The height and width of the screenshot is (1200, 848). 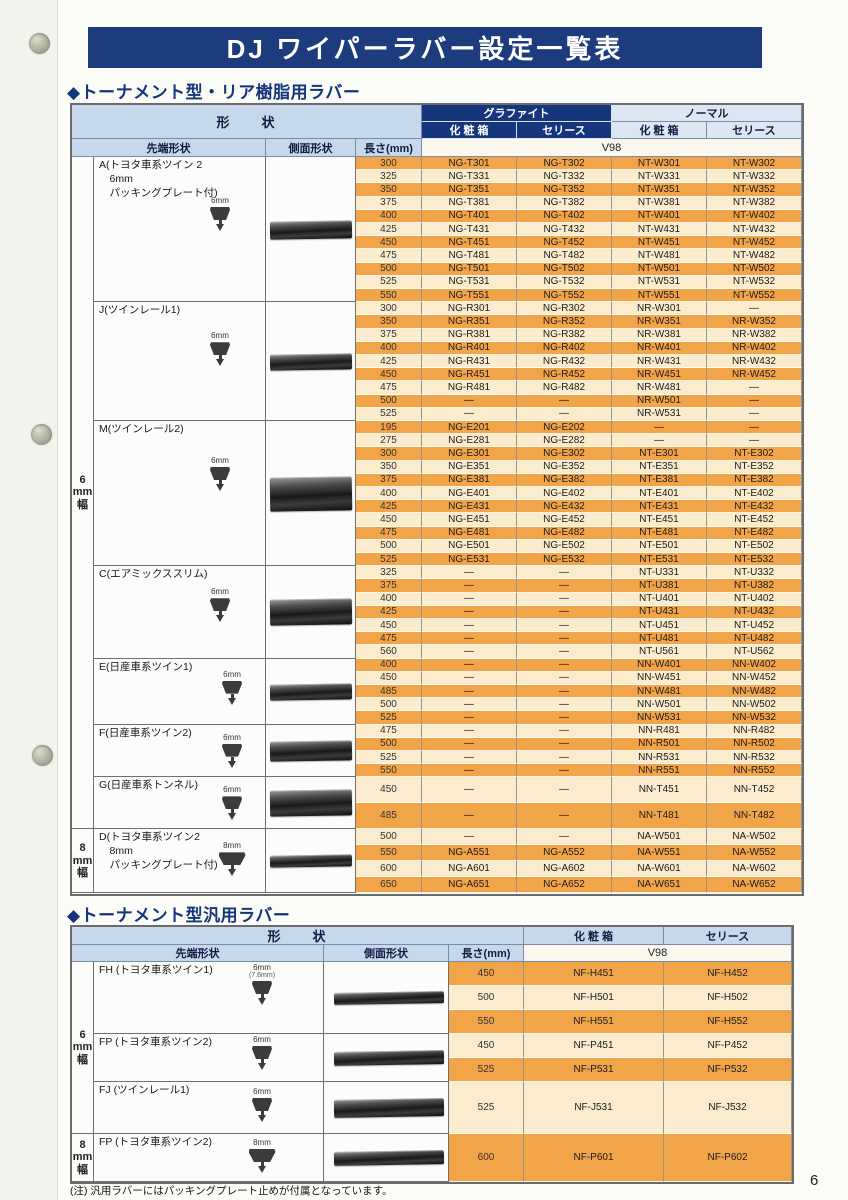 What do you see at coordinates (754, 243) in the screenshot?
I see `part-number-cell: NT-W452` at bounding box center [754, 243].